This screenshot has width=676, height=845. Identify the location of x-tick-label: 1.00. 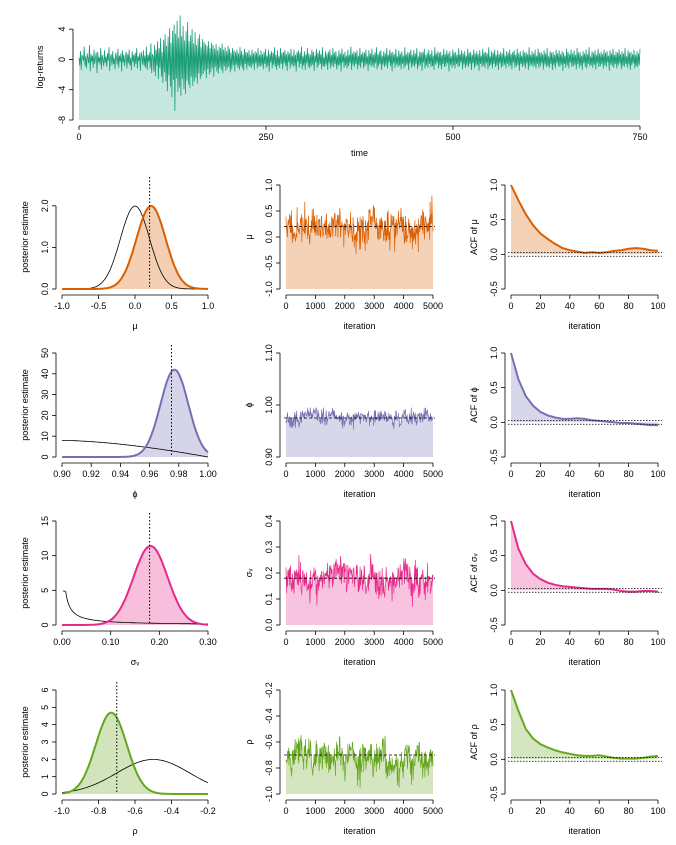
(208, 474).